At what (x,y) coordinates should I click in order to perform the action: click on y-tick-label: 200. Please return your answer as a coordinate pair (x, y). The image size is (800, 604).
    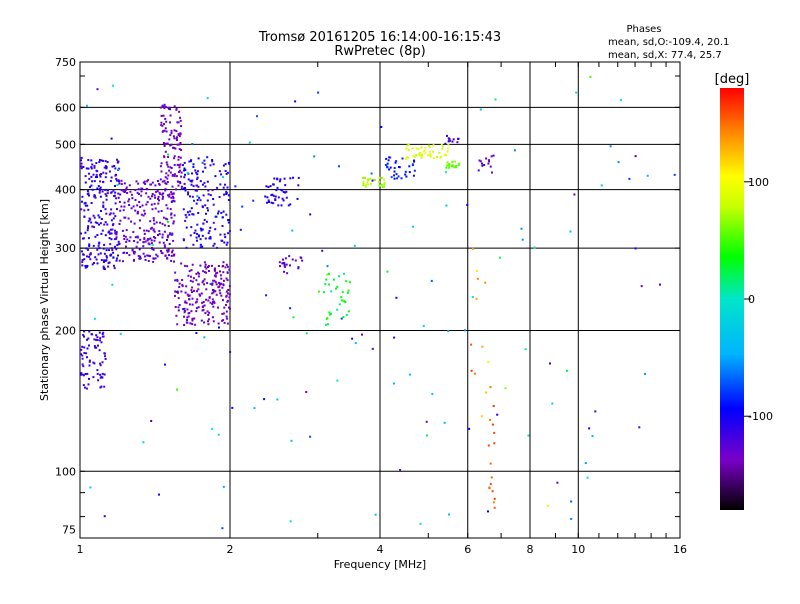
    Looking at the image, I should click on (65, 330).